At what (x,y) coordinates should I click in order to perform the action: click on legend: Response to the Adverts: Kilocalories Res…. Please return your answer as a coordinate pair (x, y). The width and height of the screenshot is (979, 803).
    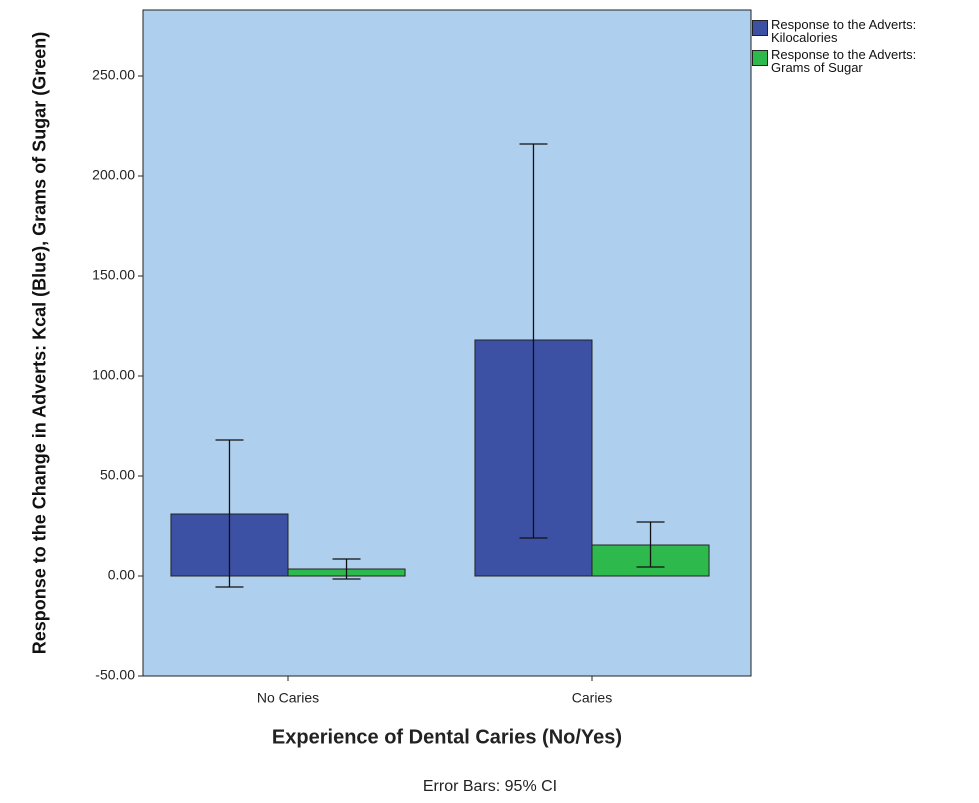
    Looking at the image, I should click on (864, 48).